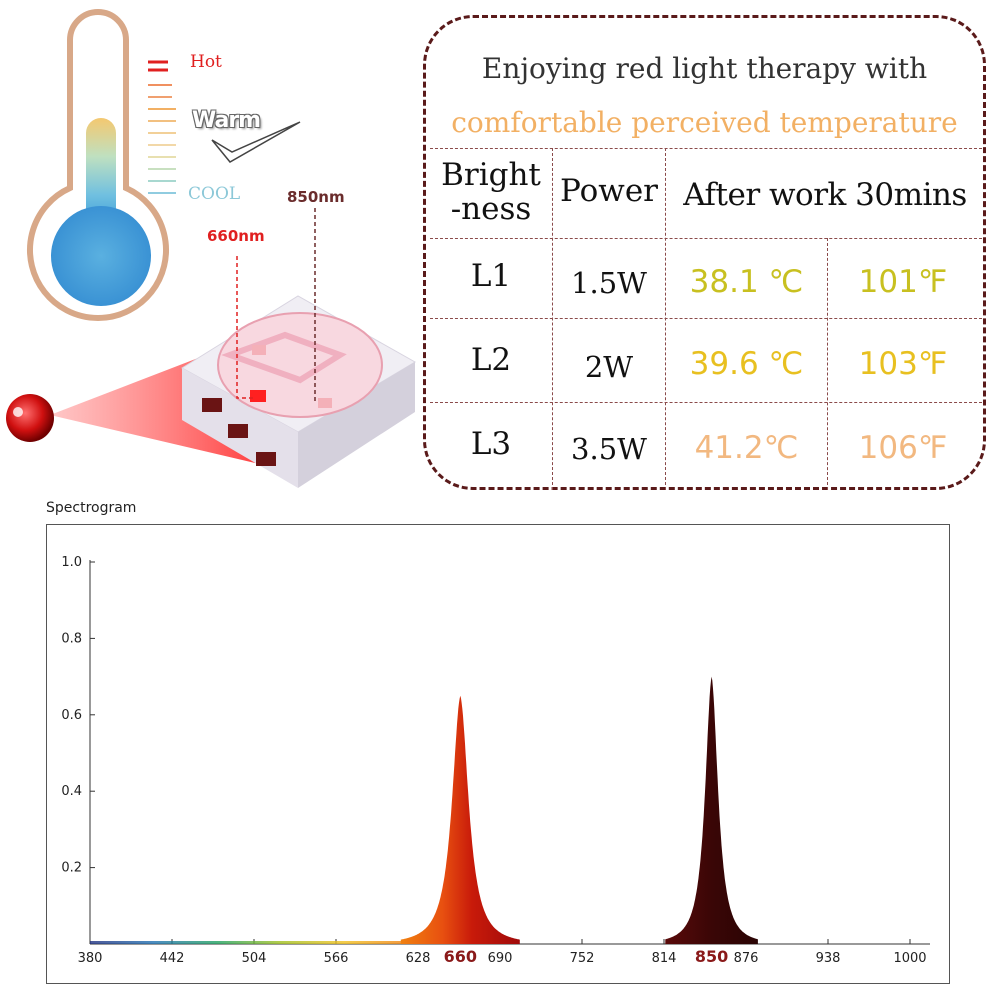 The image size is (1000, 1000). I want to click on x-tick-label: 850, so click(711, 956).